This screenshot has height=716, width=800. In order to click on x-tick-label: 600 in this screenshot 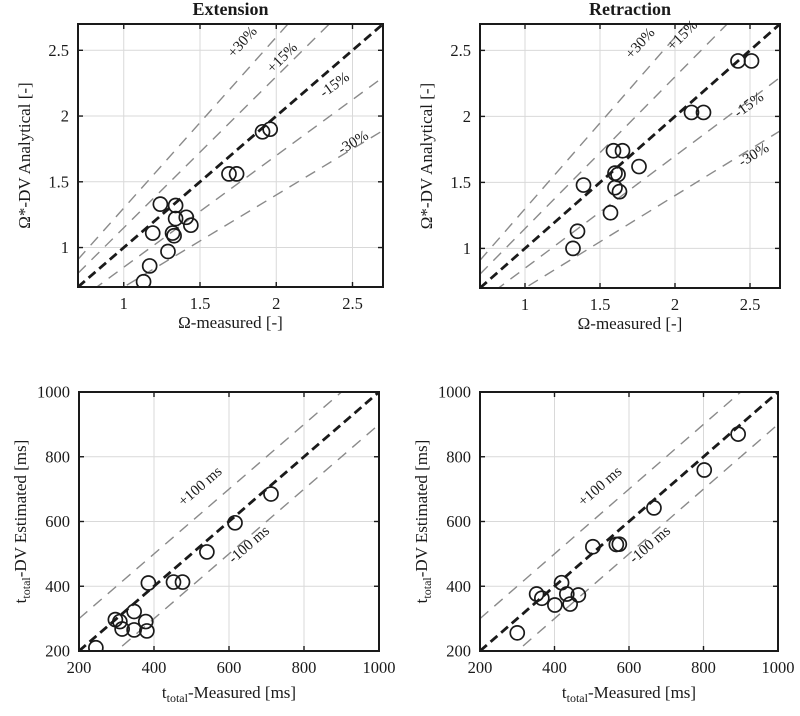, I will do `click(629, 667)`.